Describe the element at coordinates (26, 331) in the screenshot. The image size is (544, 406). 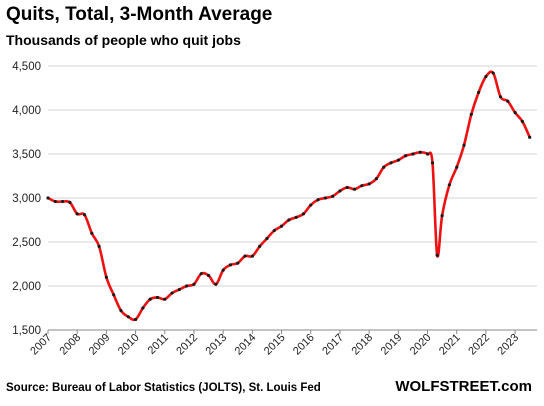
I see `y-tick-label: 1,500` at that location.